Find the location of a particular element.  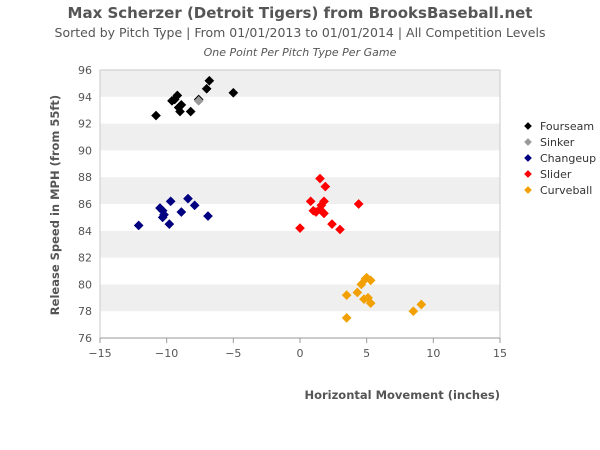

y-axis-title: Release Speed in MPH (from 55ft) is located at coordinates (55, 205).